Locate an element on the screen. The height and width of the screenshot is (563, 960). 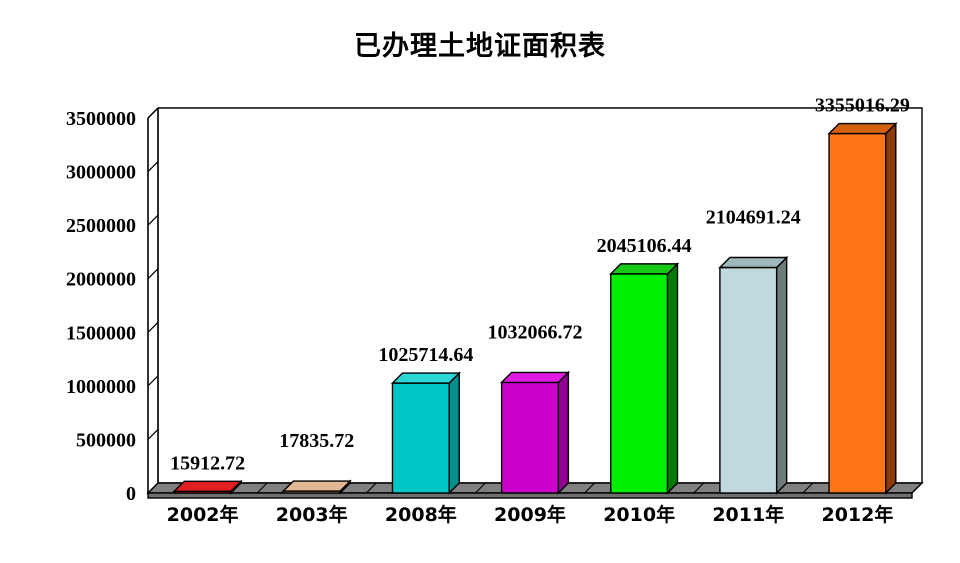
chart-title: 已办理土地证面积表 is located at coordinates (480, 46).